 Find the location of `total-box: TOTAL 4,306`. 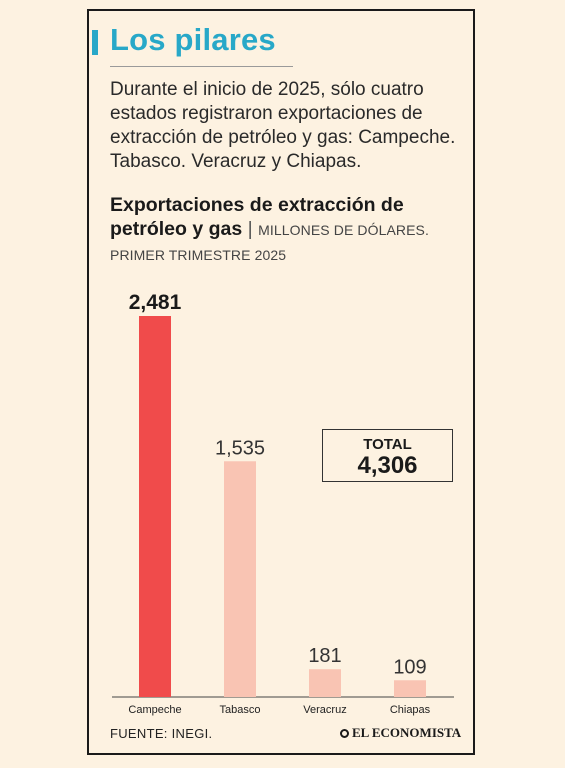

total-box: TOTAL 4,306 is located at coordinates (387, 455).